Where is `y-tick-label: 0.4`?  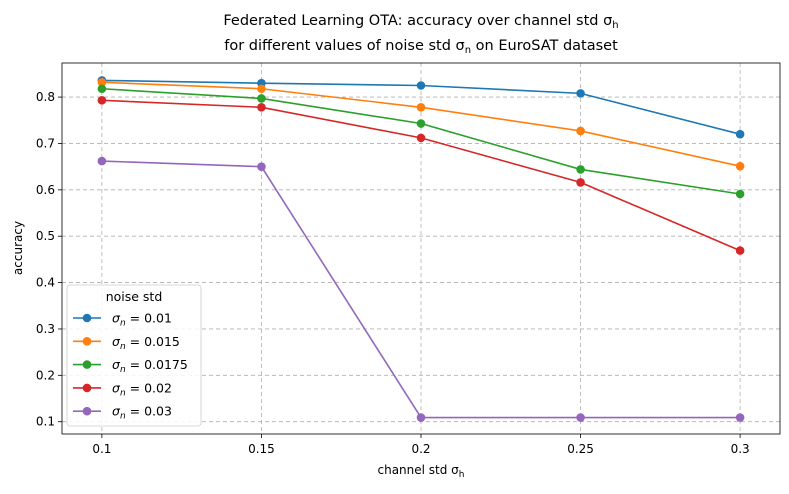
y-tick-label: 0.4 is located at coordinates (45, 283).